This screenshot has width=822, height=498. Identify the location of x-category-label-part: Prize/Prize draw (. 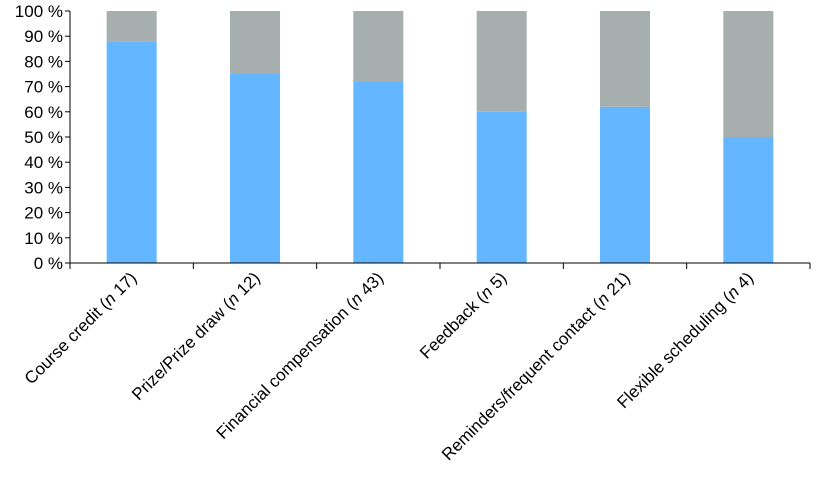
(182, 350).